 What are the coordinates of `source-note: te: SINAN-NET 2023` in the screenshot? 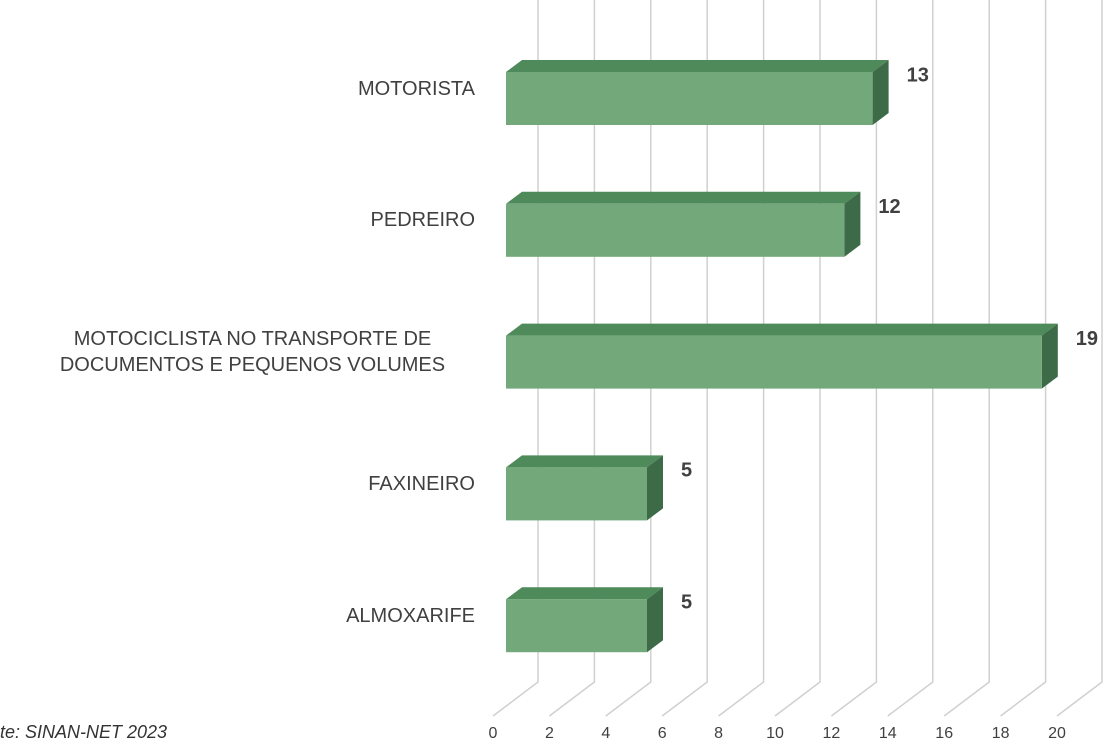 It's located at (84, 732).